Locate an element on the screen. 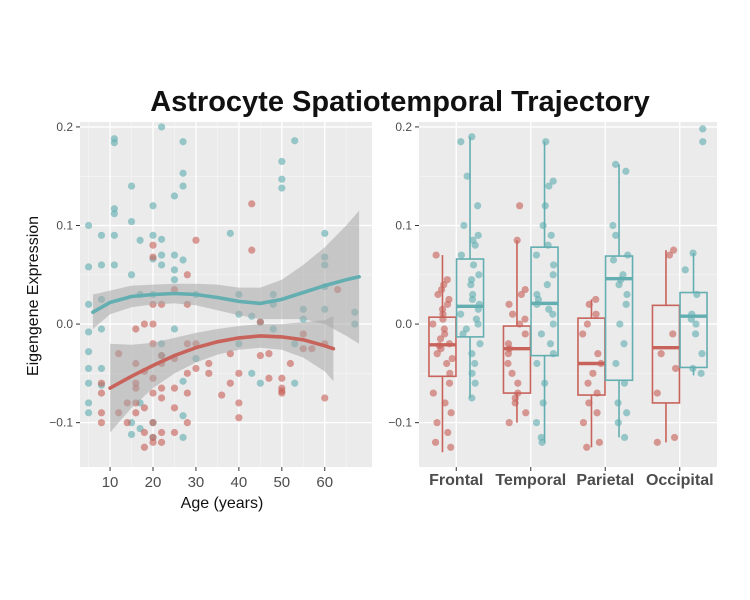  frontal-teal-box is located at coordinates (470, 267).